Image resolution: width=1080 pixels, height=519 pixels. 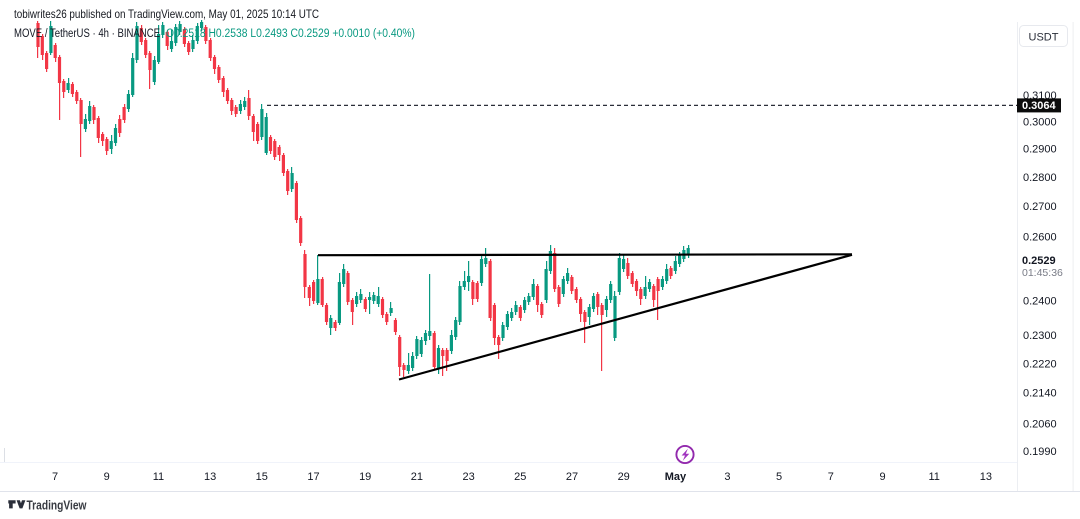 What do you see at coordinates (520, 477) in the screenshot?
I see `svg-text: 25` at bounding box center [520, 477].